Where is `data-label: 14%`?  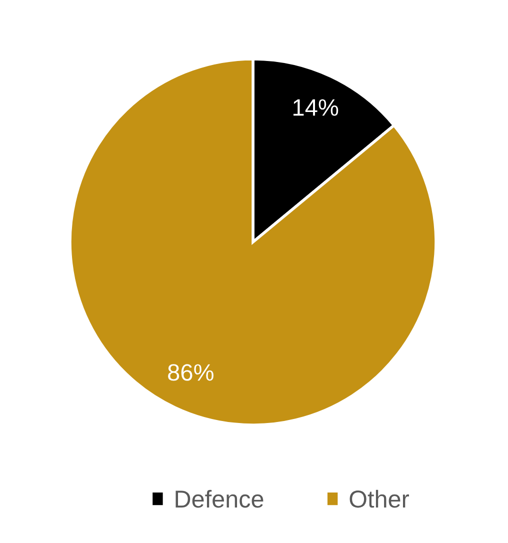 data-label: 14% is located at coordinates (316, 107).